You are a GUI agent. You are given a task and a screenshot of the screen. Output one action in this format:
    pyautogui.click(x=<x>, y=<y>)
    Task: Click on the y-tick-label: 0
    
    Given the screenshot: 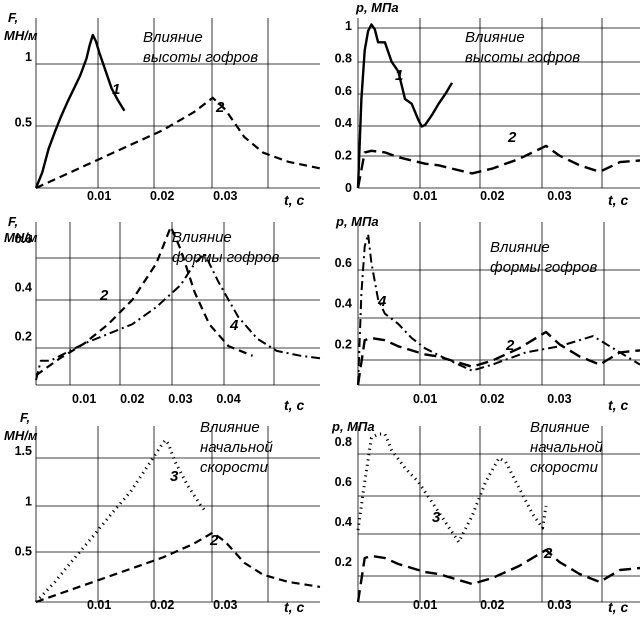 What is the action you would take?
    pyautogui.click(x=348, y=188)
    